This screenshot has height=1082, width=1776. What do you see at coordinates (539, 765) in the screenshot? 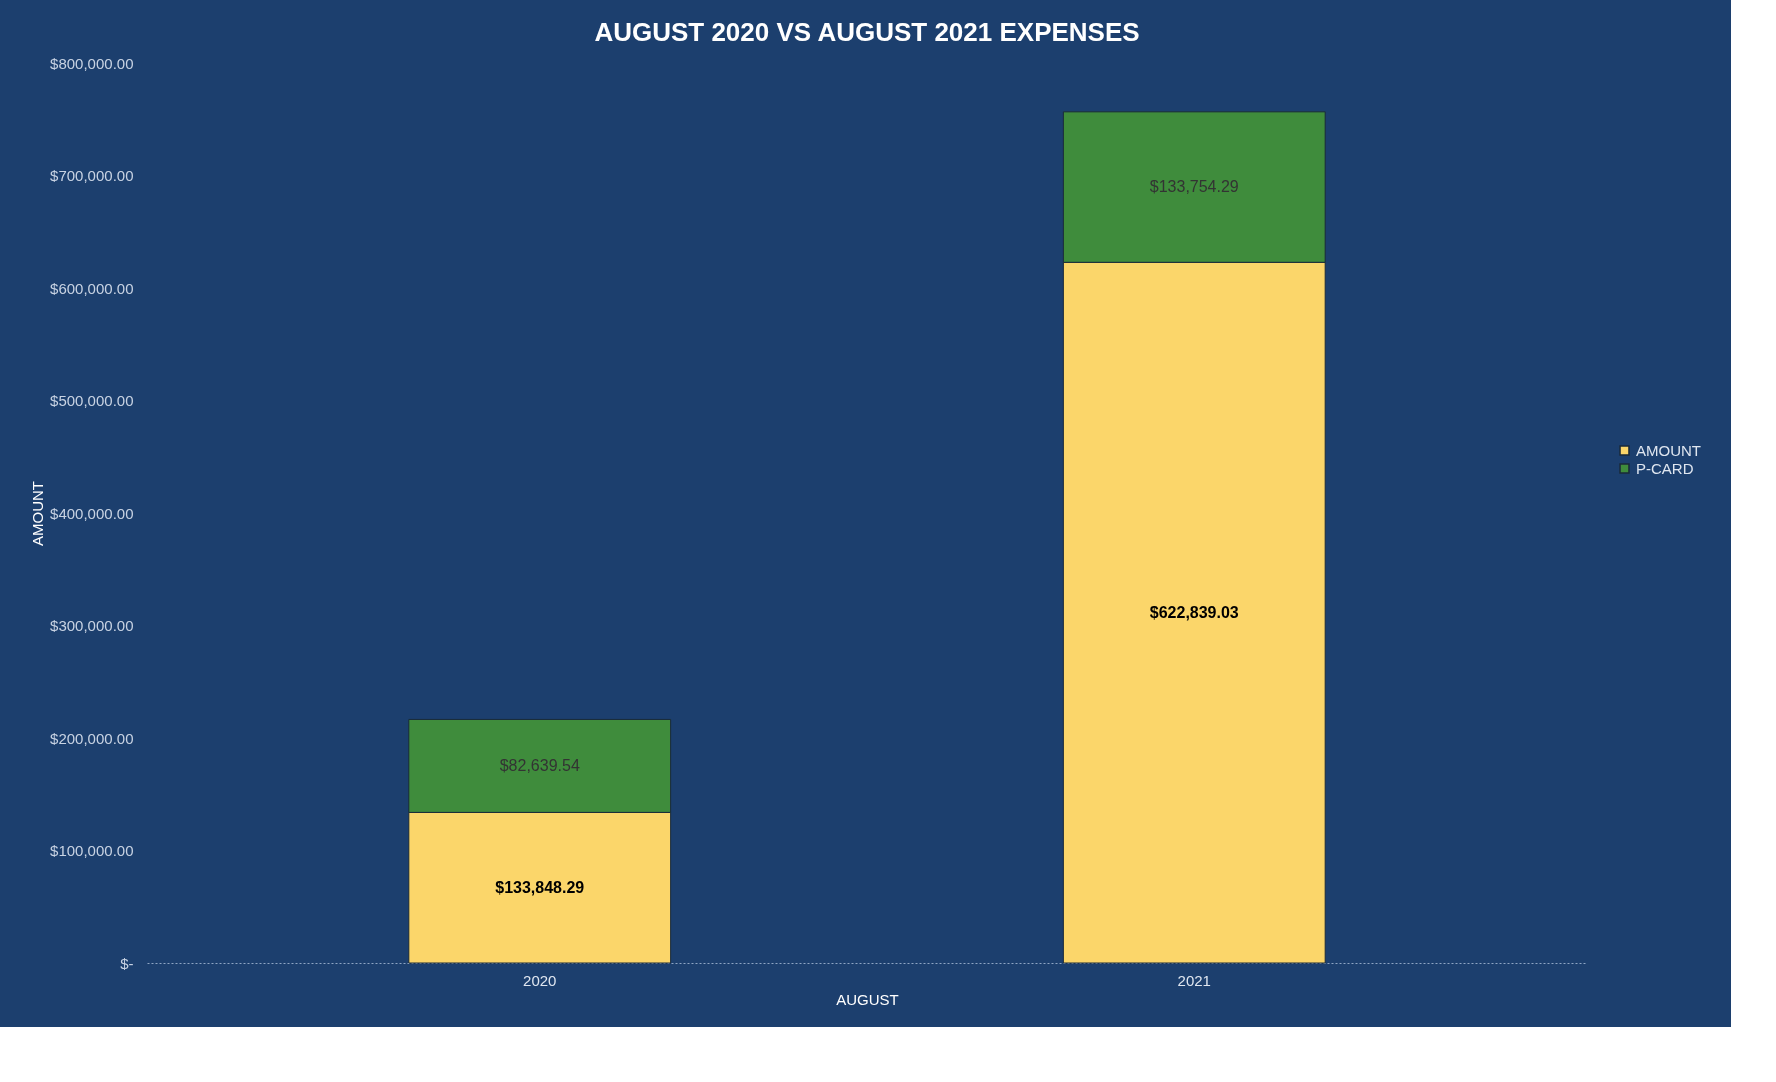
I see `data-label: $82,639.54` at bounding box center [539, 765].